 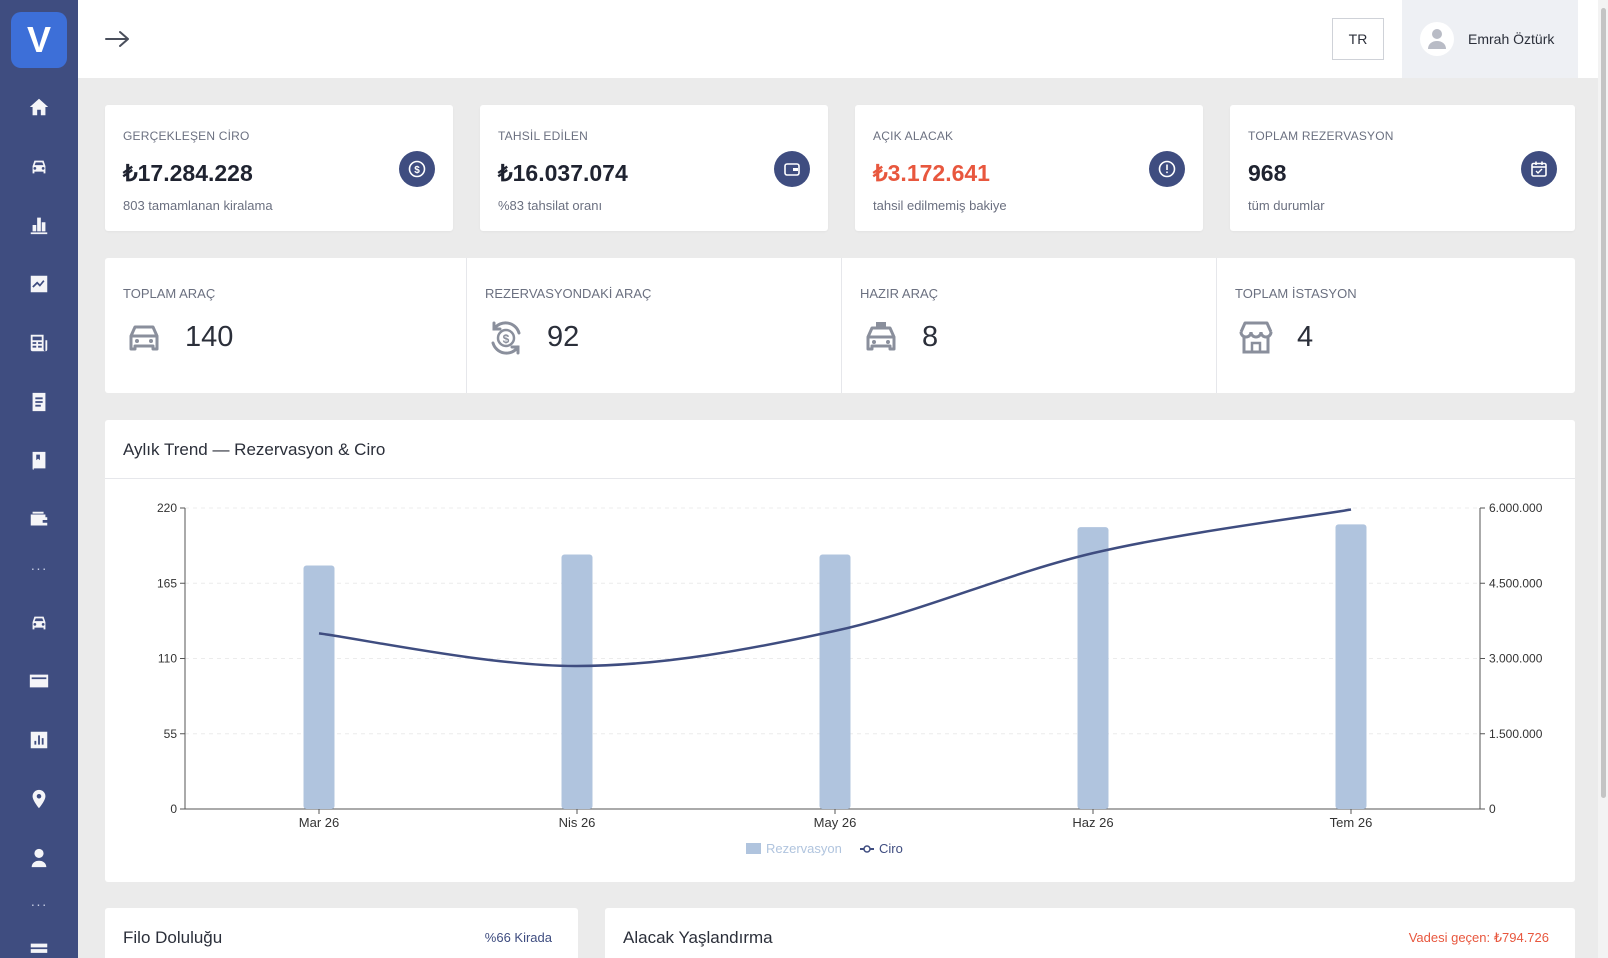 I want to click on y2-tick-label: 0, so click(x=1492, y=809).